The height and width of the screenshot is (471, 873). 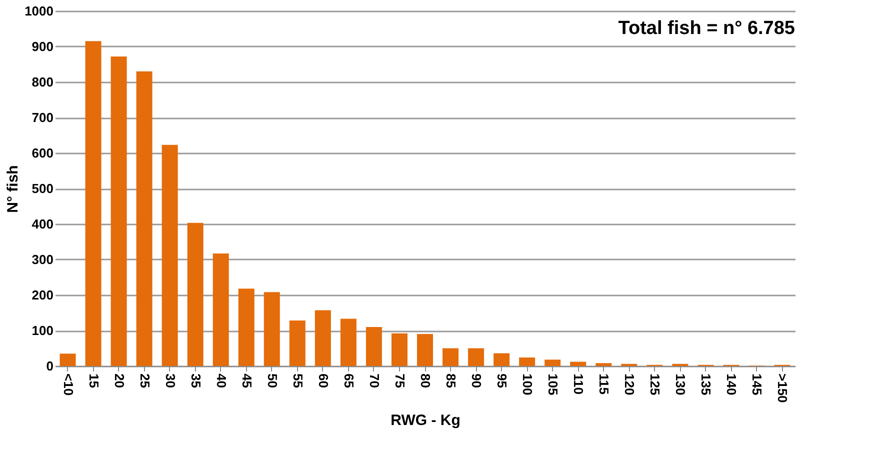 I want to click on y-tick-label: 900, so click(x=43, y=46).